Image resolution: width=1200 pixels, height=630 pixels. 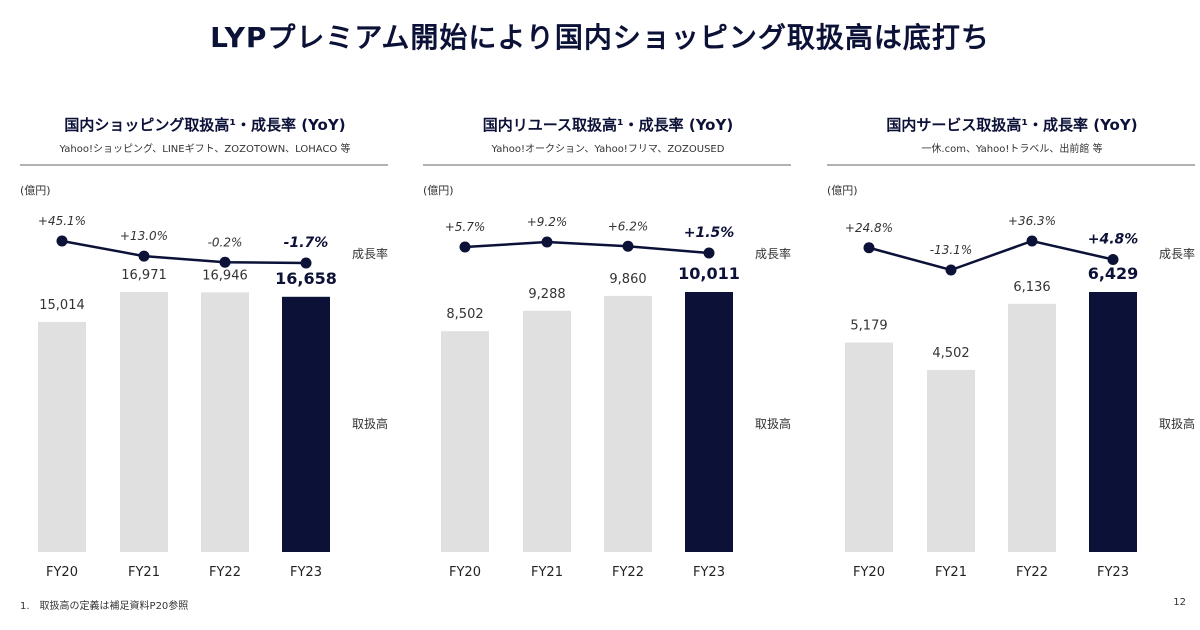 I want to click on value-label: 9,860, so click(x=627, y=279).